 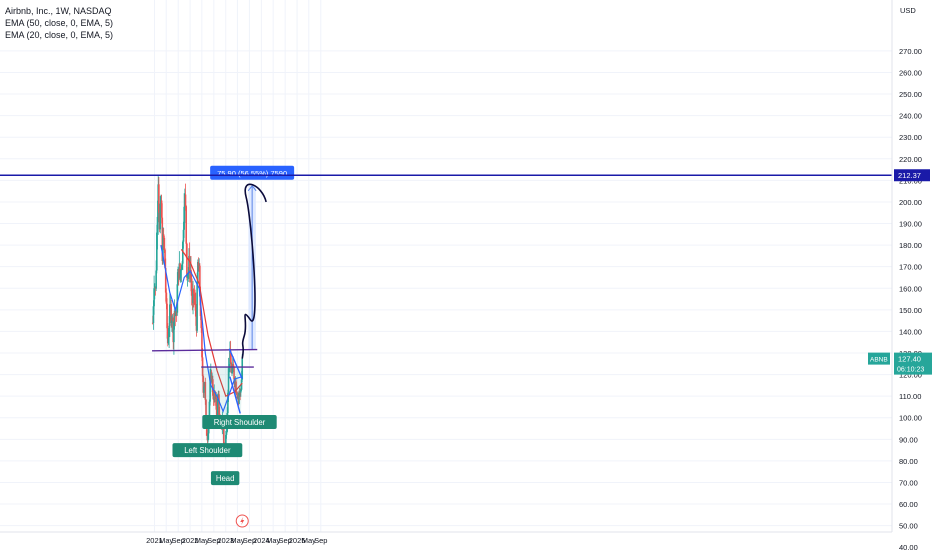 I want to click on price-axis-bg, so click(x=912, y=275).